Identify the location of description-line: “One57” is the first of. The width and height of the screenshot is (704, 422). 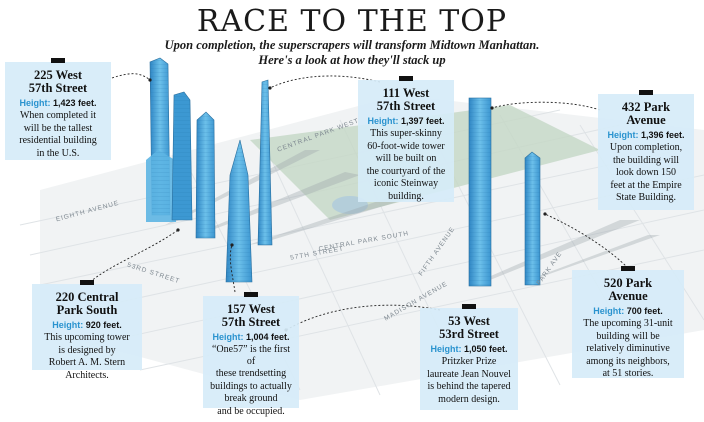
(251, 355).